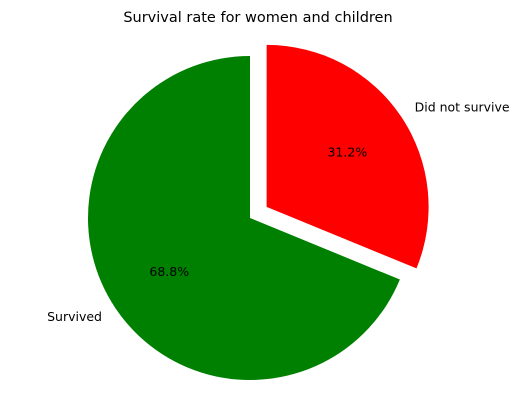  What do you see at coordinates (257, 18) in the screenshot?
I see `chart-title: Survival rate for women and children` at bounding box center [257, 18].